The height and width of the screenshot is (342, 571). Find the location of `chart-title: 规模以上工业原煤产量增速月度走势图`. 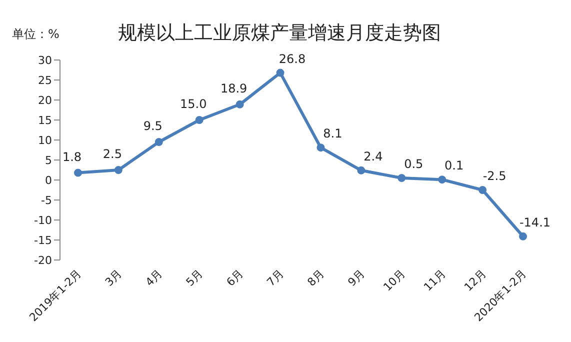

chart-title: 规模以上工业原煤产量增速月度走势图 is located at coordinates (279, 33).